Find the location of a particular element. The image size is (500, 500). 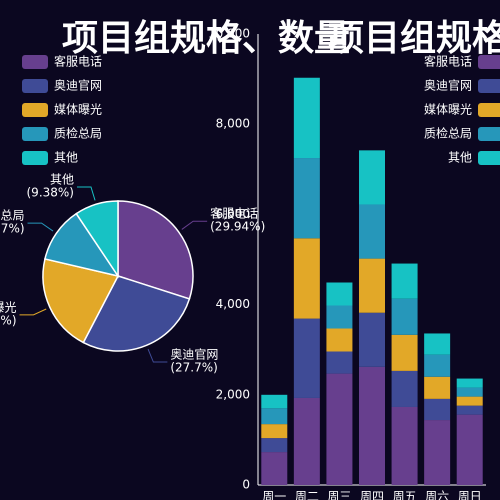

y-tick-label: 6,000 is located at coordinates (233, 214).